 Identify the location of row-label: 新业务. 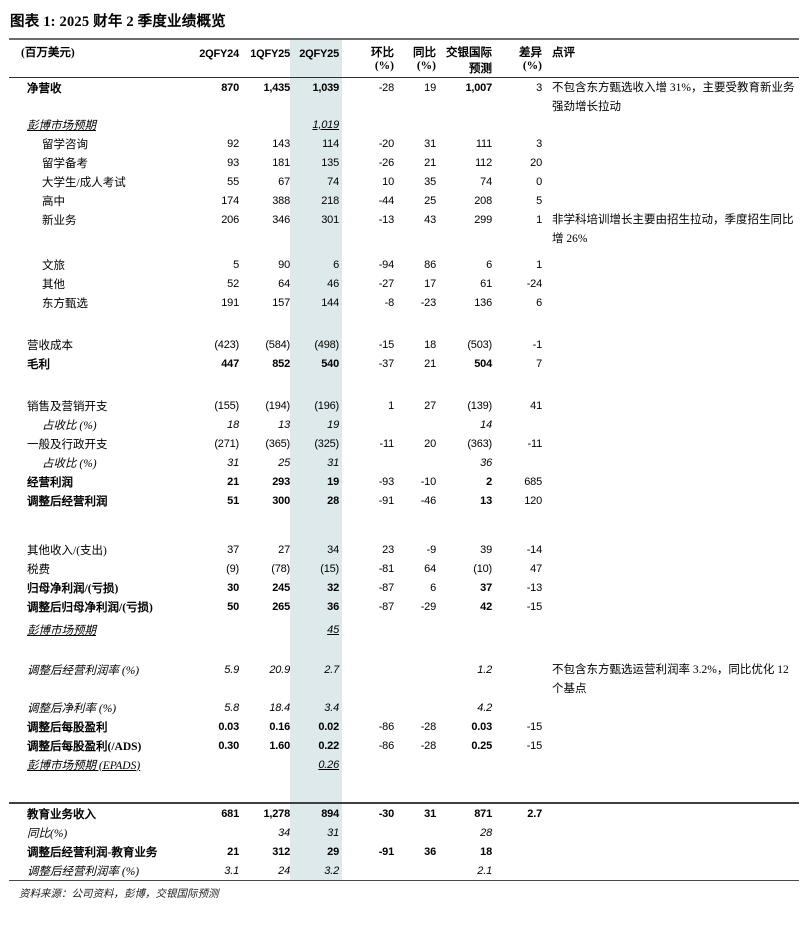
(59, 220).